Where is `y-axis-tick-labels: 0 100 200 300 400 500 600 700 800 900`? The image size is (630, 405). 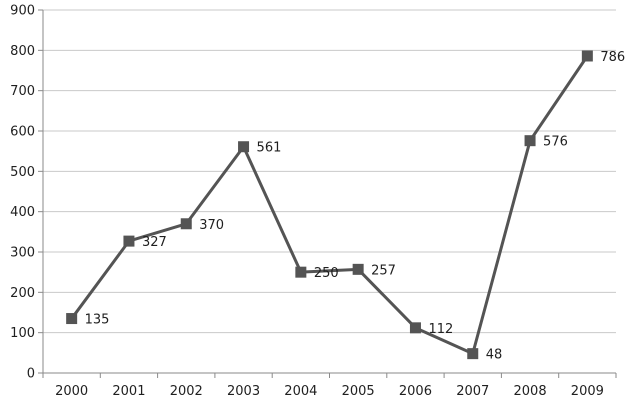
y-axis-tick-labels: 0 100 200 300 400 500 600 700 800 900 is located at coordinates (22, 193).